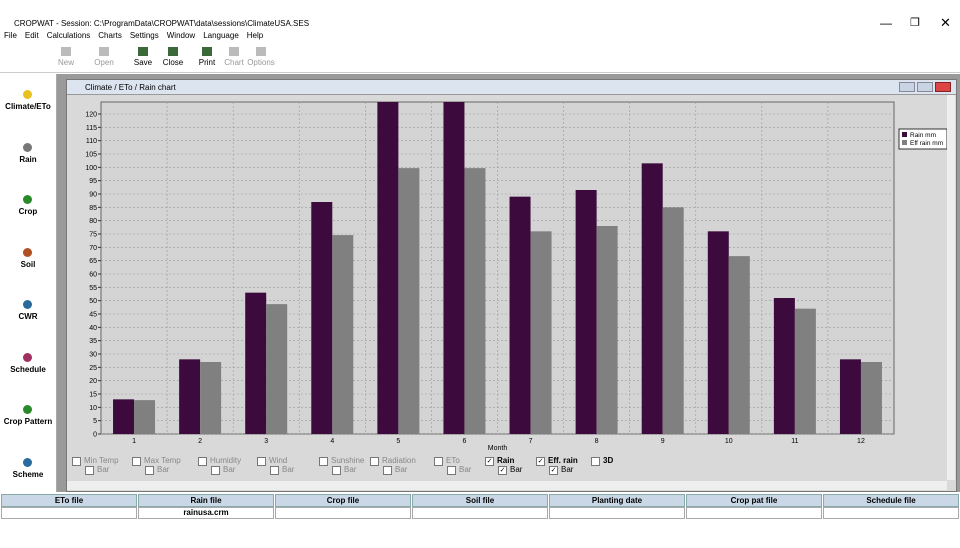 This screenshot has height=548, width=960. Describe the element at coordinates (200, 441) in the screenshot. I see `x-tick-label: 2` at that location.